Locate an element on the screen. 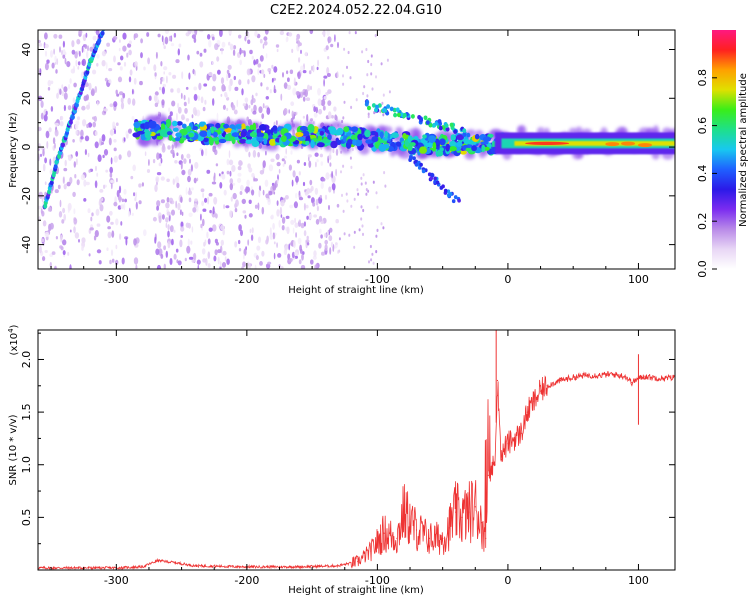 The image size is (750, 600). colorbar-tick-label: 0.4 is located at coordinates (702, 174).